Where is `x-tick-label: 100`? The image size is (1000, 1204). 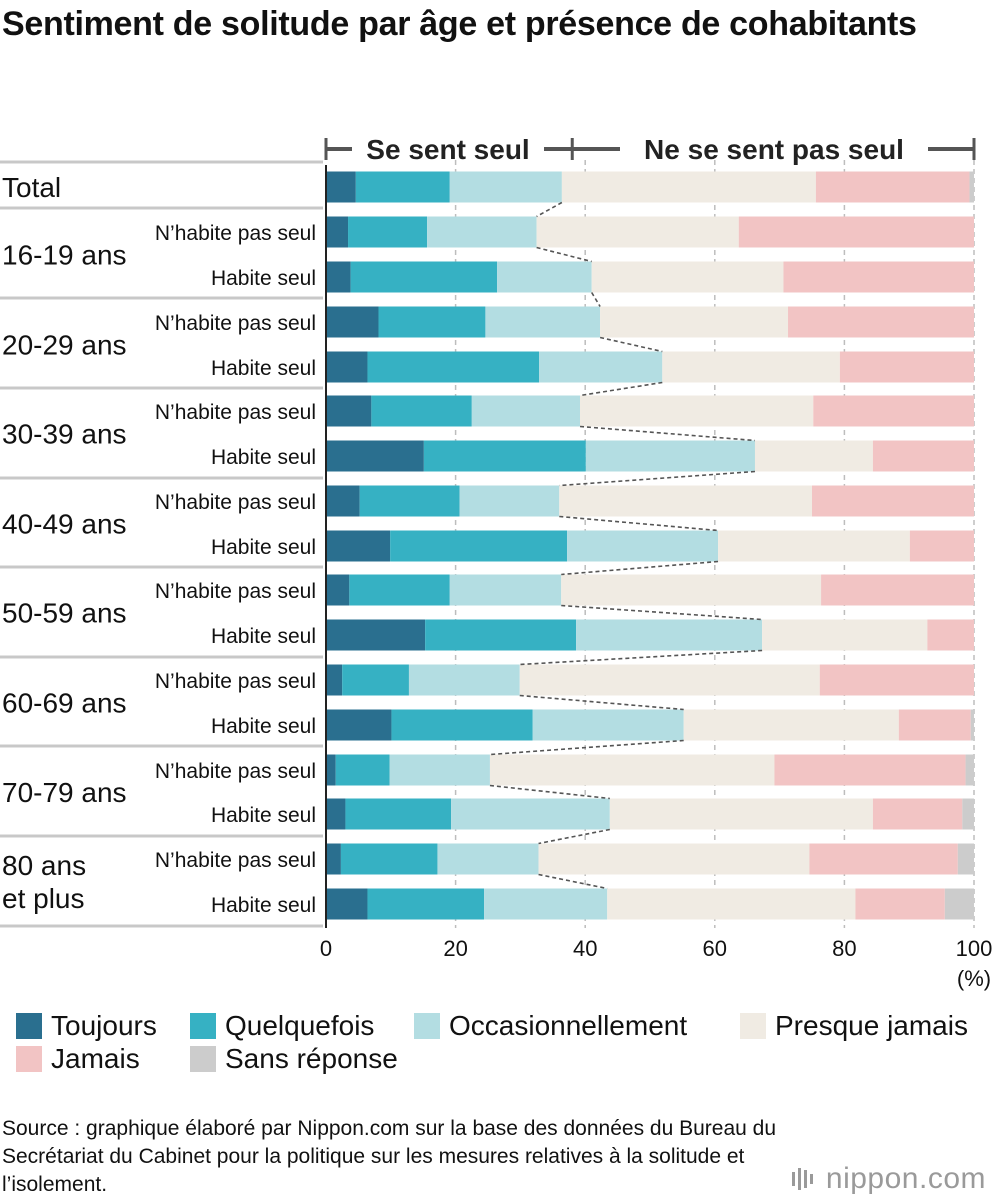 x-tick-label: 100 is located at coordinates (974, 948).